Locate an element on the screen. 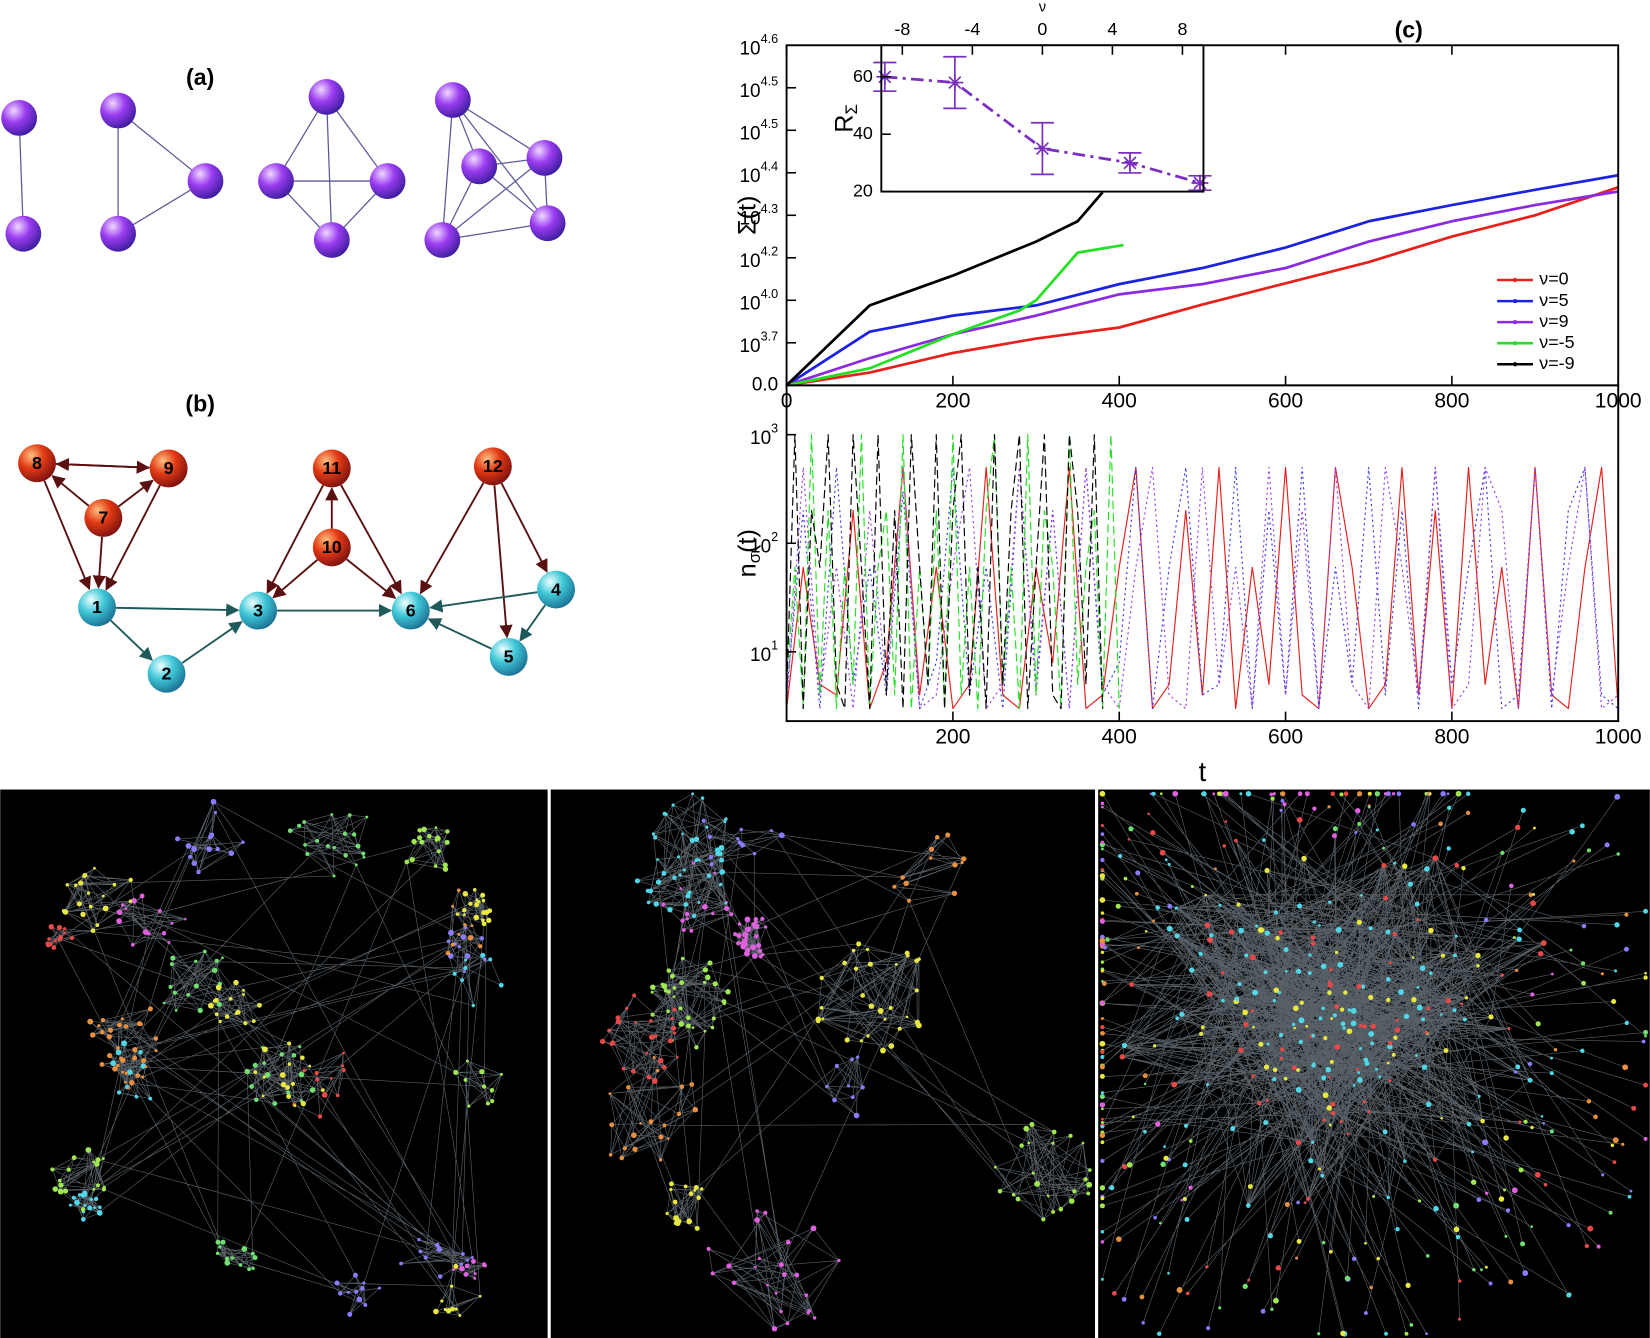  marker is located at coordinates (955, 82).